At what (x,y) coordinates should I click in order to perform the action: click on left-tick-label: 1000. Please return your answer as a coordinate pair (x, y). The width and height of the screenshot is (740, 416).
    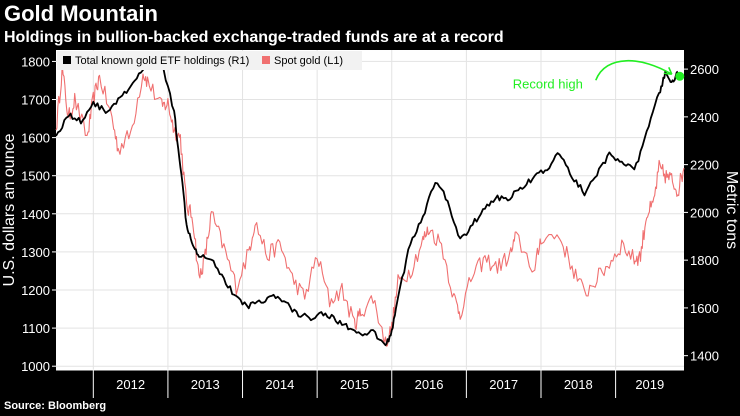
    Looking at the image, I should click on (35, 366).